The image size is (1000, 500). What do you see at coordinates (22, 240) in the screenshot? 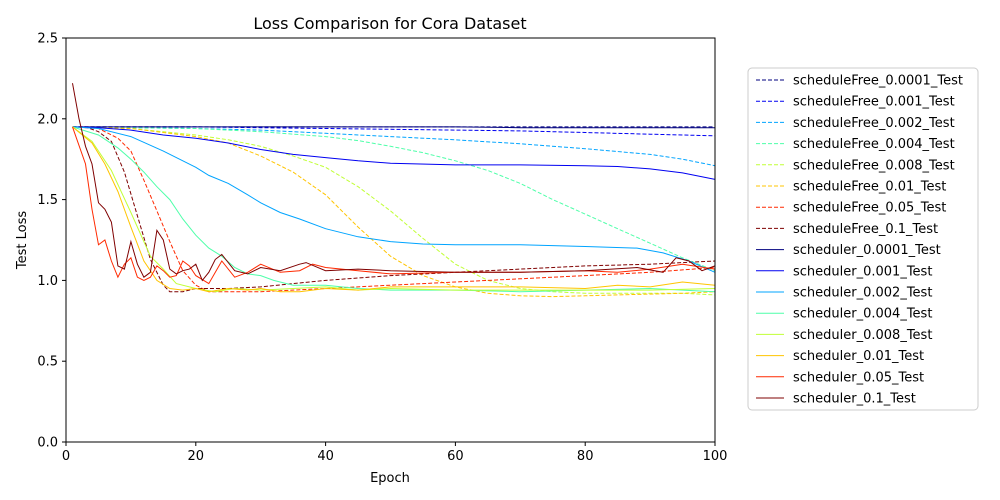
I see `y-axis-label: Test Loss` at bounding box center [22, 240].